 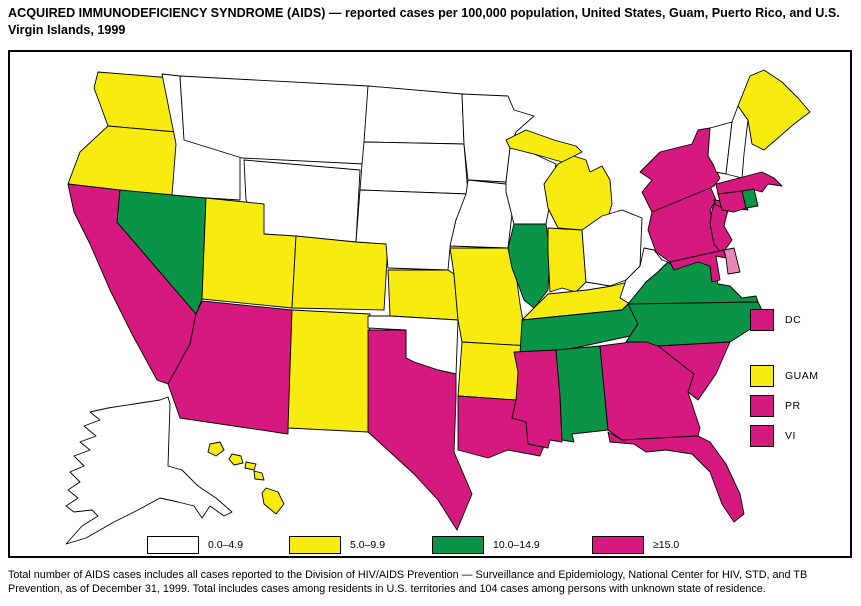 What do you see at coordinates (775, 320) in the screenshot?
I see `territory-item-dc: DC` at bounding box center [775, 320].